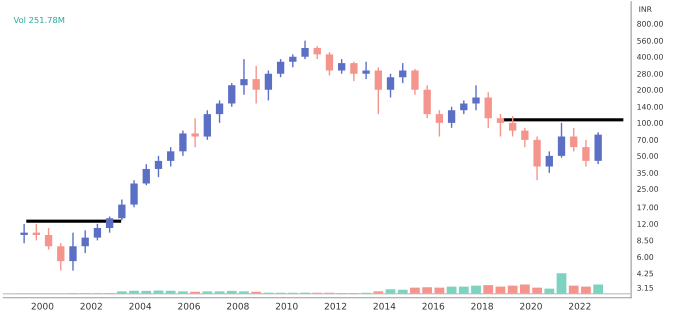 This screenshot has height=329, width=675. I want to click on x-tick-label: 2016, so click(433, 306).